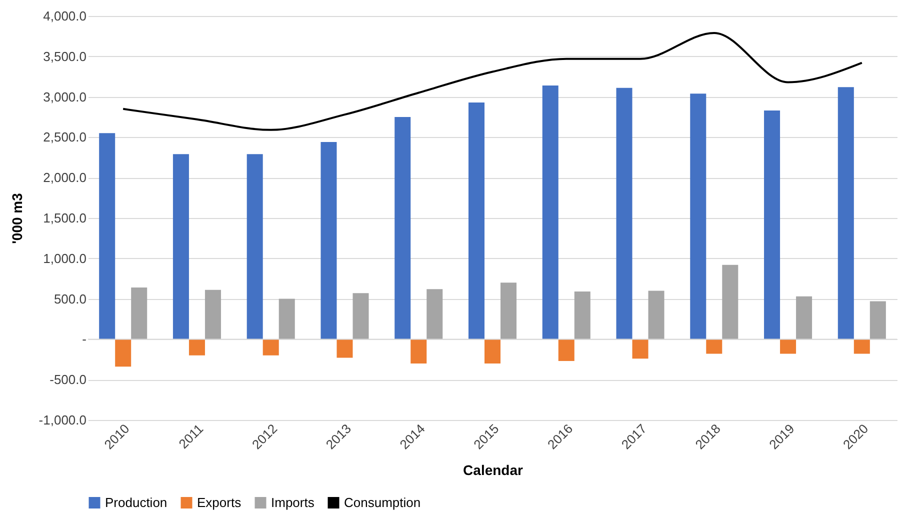 The height and width of the screenshot is (516, 908). I want to click on legend-label: Production, so click(136, 502).